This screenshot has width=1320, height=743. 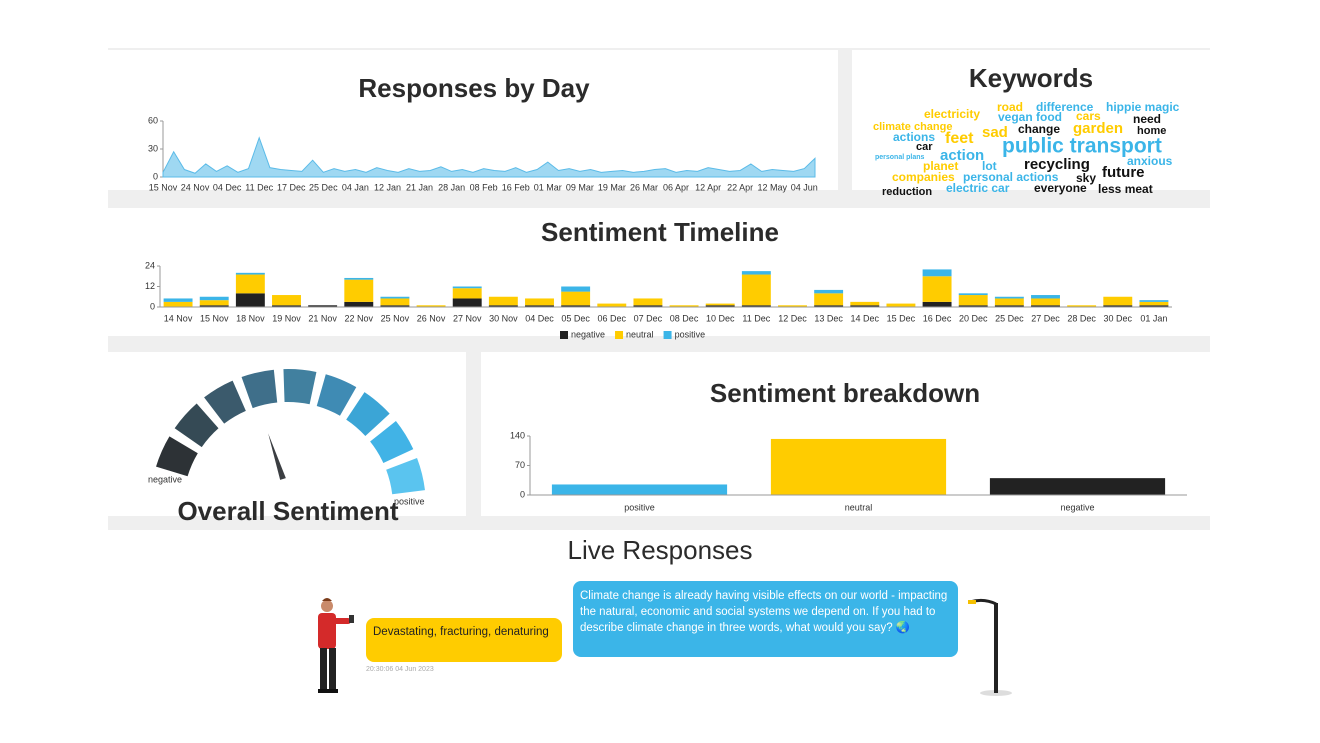 What do you see at coordinates (1011, 177) in the screenshot?
I see `keyword: personal actions` at bounding box center [1011, 177].